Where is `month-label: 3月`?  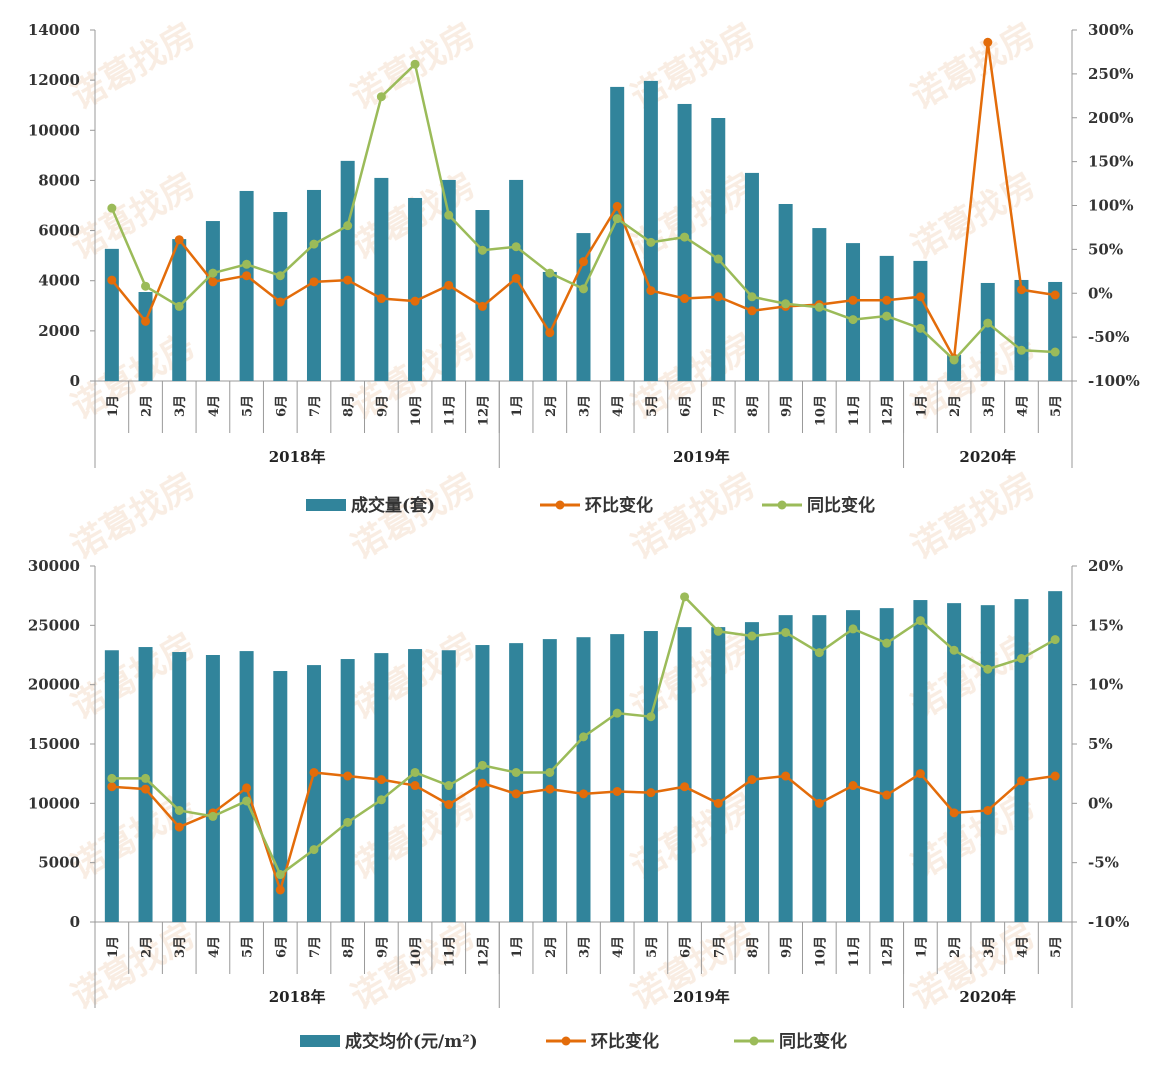 month-label: 3月 is located at coordinates (180, 947).